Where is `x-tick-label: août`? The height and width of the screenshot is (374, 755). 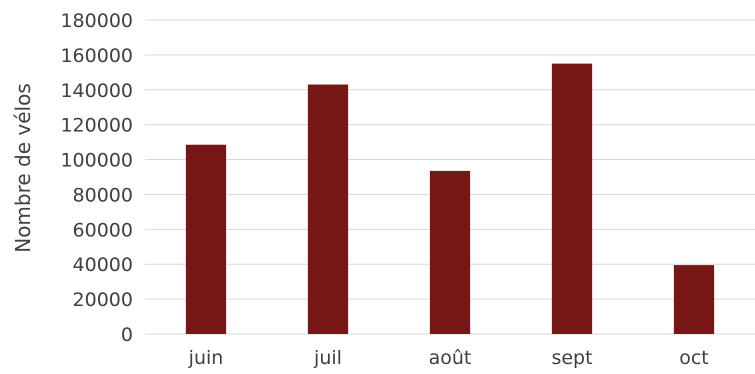
x-tick-label: août is located at coordinates (450, 358).